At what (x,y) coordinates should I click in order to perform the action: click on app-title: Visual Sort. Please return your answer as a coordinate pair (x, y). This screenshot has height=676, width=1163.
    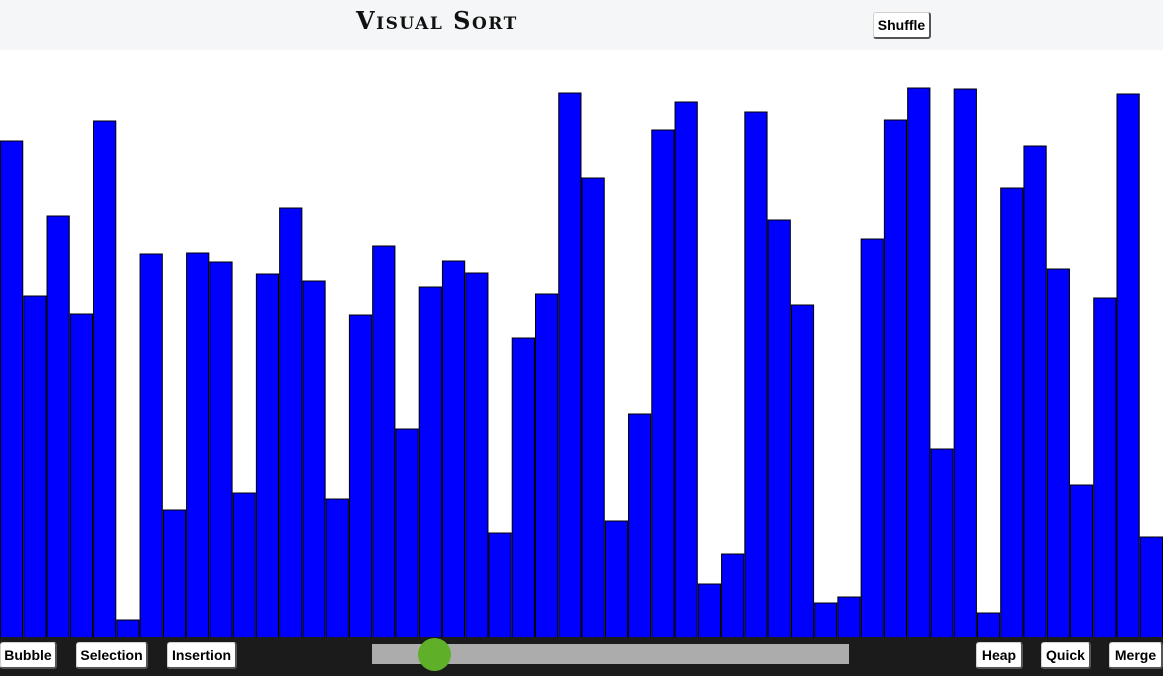
    Looking at the image, I should click on (437, 20).